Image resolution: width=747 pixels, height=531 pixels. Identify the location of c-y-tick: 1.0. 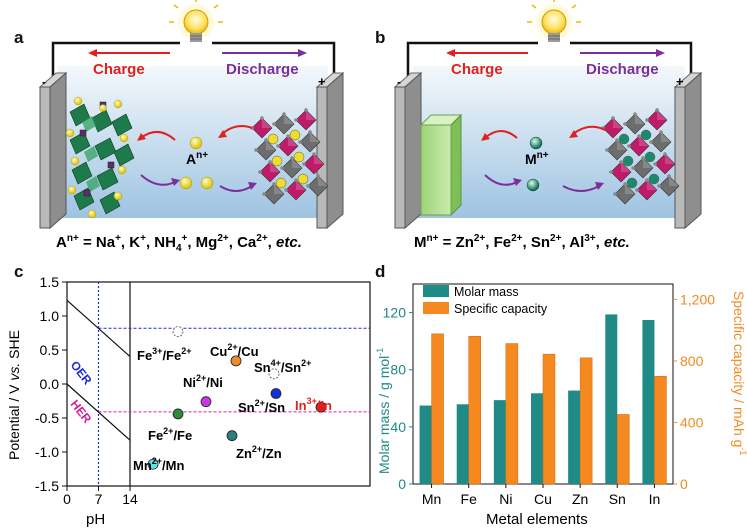
(50, 316).